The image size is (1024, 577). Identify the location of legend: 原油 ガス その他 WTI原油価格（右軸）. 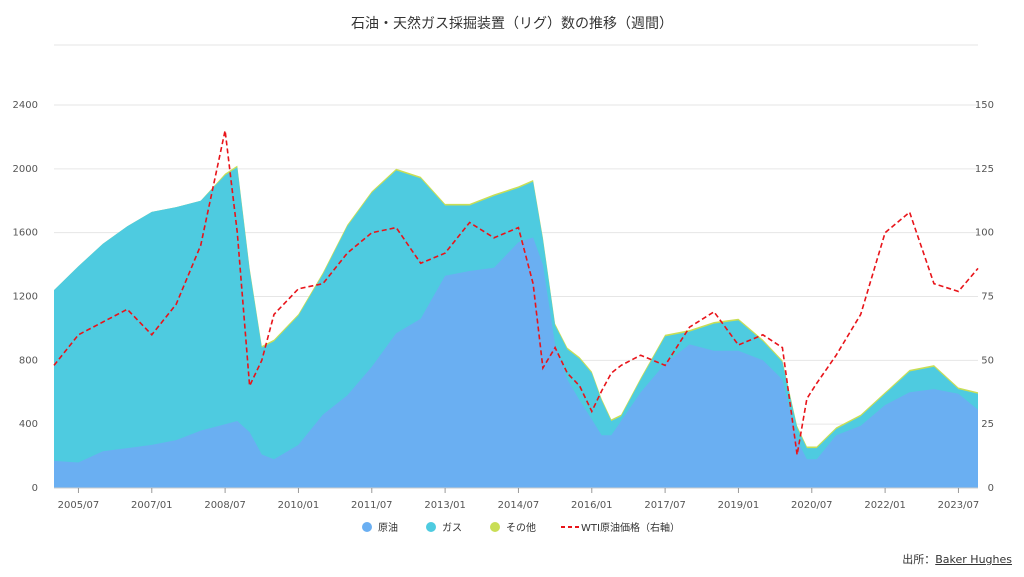
(521, 527).